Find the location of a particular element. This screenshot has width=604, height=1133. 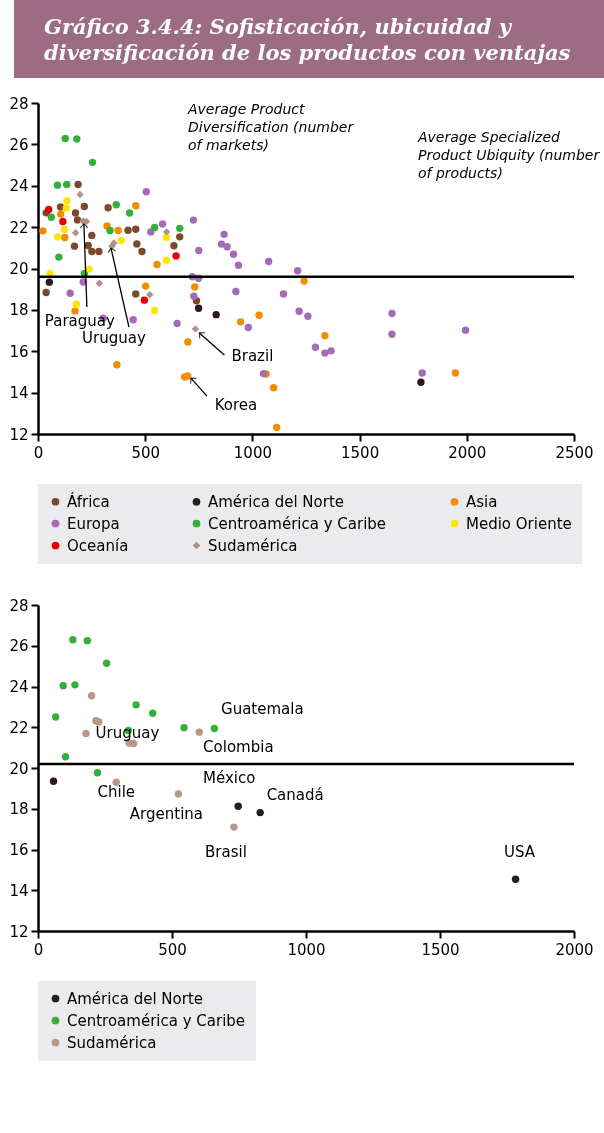

annotation: Average Product Diversification (number of markets) is located at coordinates (271, 127).